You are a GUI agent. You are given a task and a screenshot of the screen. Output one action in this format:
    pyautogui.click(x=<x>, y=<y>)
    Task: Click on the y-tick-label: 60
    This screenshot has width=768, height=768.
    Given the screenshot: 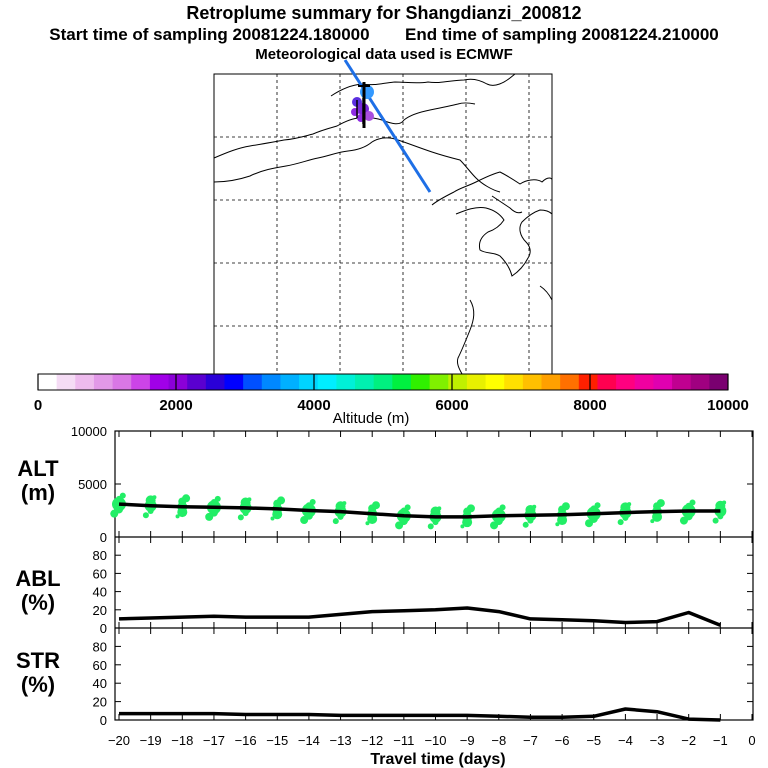 What is the action you would take?
    pyautogui.click(x=100, y=665)
    